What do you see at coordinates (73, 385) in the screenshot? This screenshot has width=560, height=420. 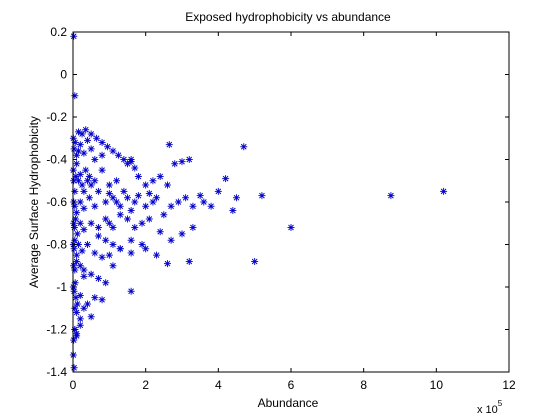 I see `x-tick-label: 0` at bounding box center [73, 385].